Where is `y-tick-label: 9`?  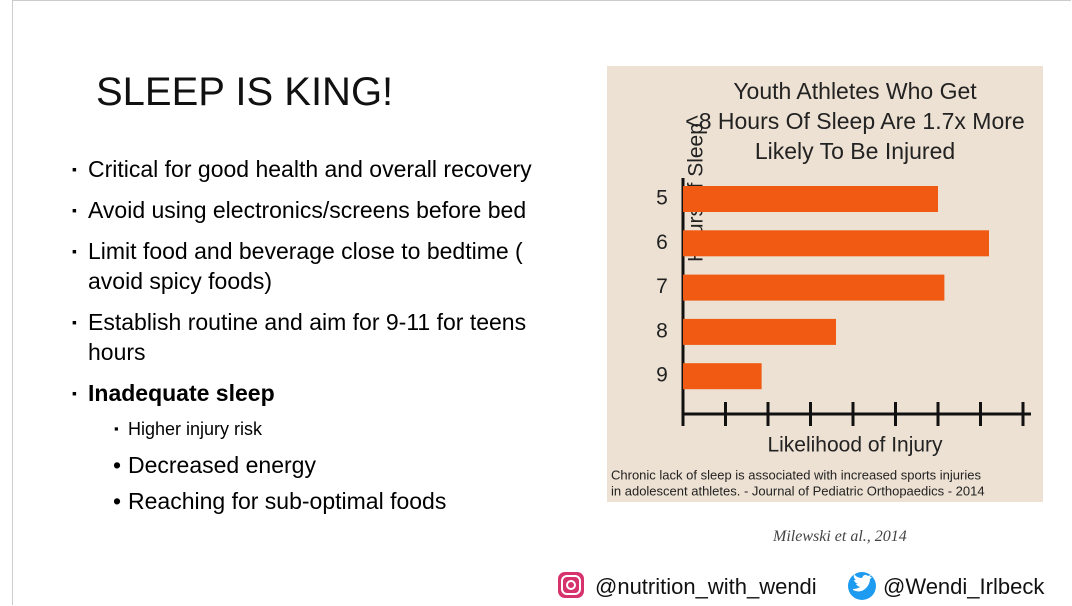 y-tick-label: 9 is located at coordinates (662, 375).